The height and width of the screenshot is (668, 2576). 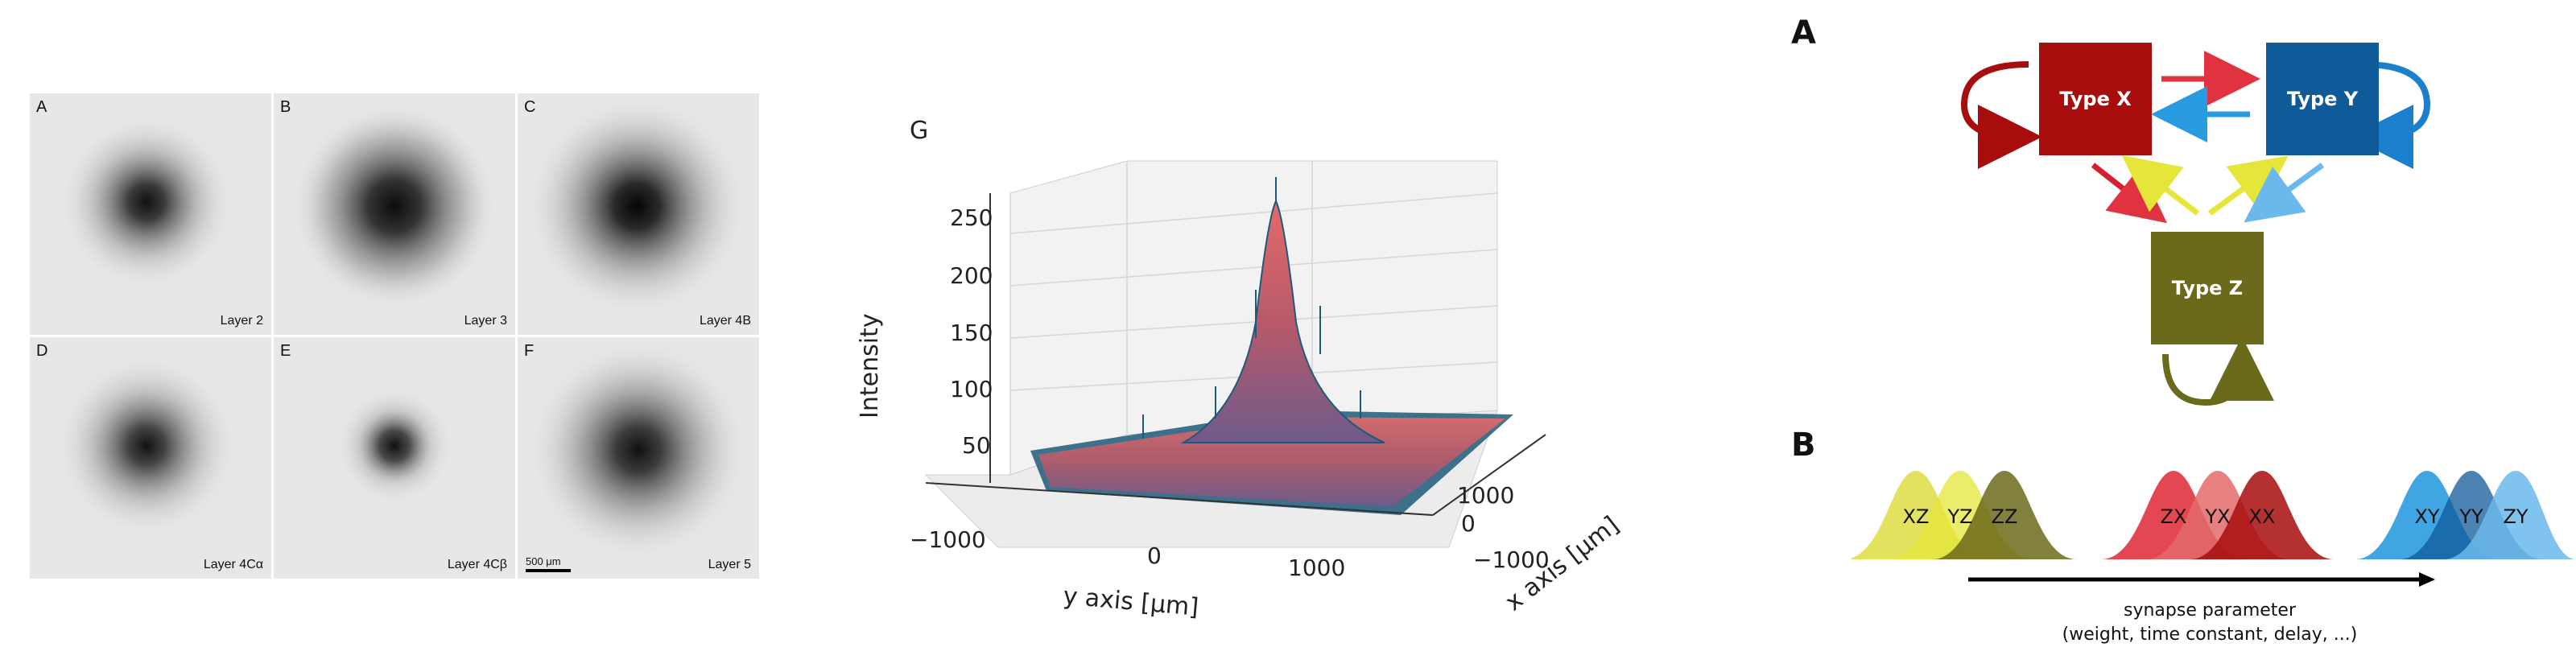 What do you see at coordinates (2515, 516) in the screenshot?
I see `bell-label: ZY` at bounding box center [2515, 516].